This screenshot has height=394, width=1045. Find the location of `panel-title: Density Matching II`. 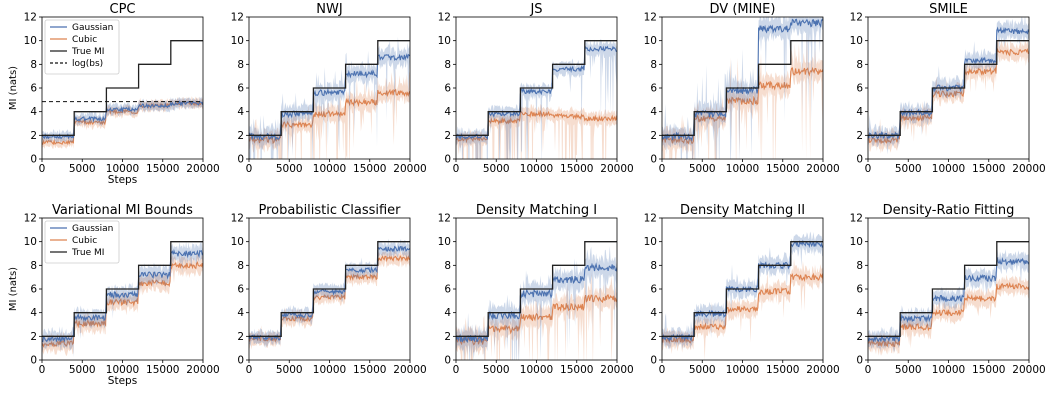

panel-title: Density Matching II is located at coordinates (742, 210).